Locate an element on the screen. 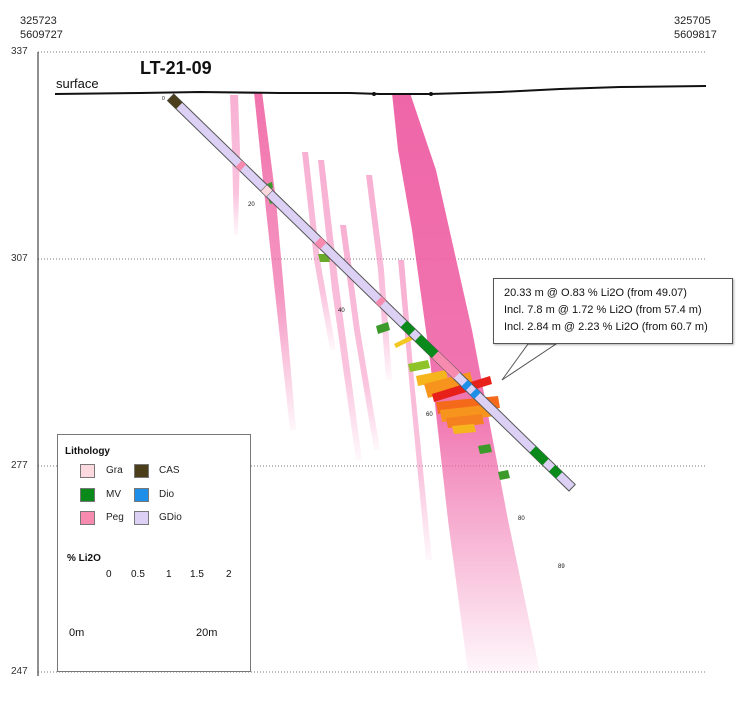 Image resolution: width=753 pixels, height=704 pixels. callout-line-3: Incl. 2.84 m @ 2.23 % Li2O (from 60.7 m) is located at coordinates (606, 327).